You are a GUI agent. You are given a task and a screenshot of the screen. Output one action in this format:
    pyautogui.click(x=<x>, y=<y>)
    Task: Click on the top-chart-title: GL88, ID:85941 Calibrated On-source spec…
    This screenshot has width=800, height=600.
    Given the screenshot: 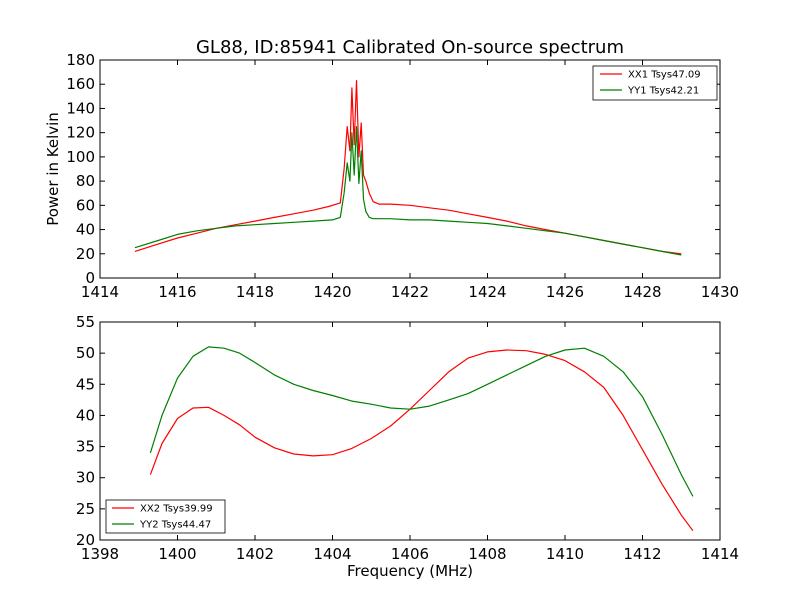 What is the action you would take?
    pyautogui.click(x=410, y=47)
    